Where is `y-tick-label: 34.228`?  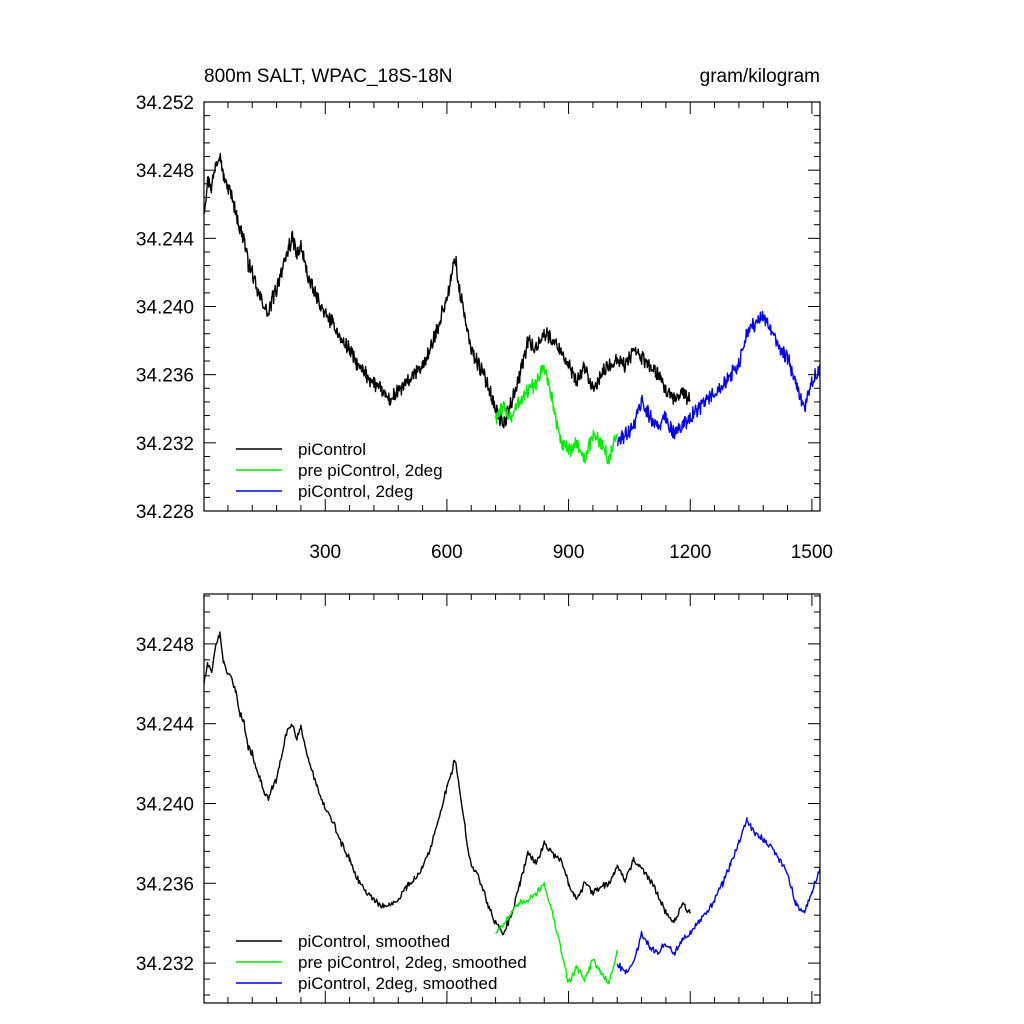 y-tick-label: 34.228 is located at coordinates (165, 512).